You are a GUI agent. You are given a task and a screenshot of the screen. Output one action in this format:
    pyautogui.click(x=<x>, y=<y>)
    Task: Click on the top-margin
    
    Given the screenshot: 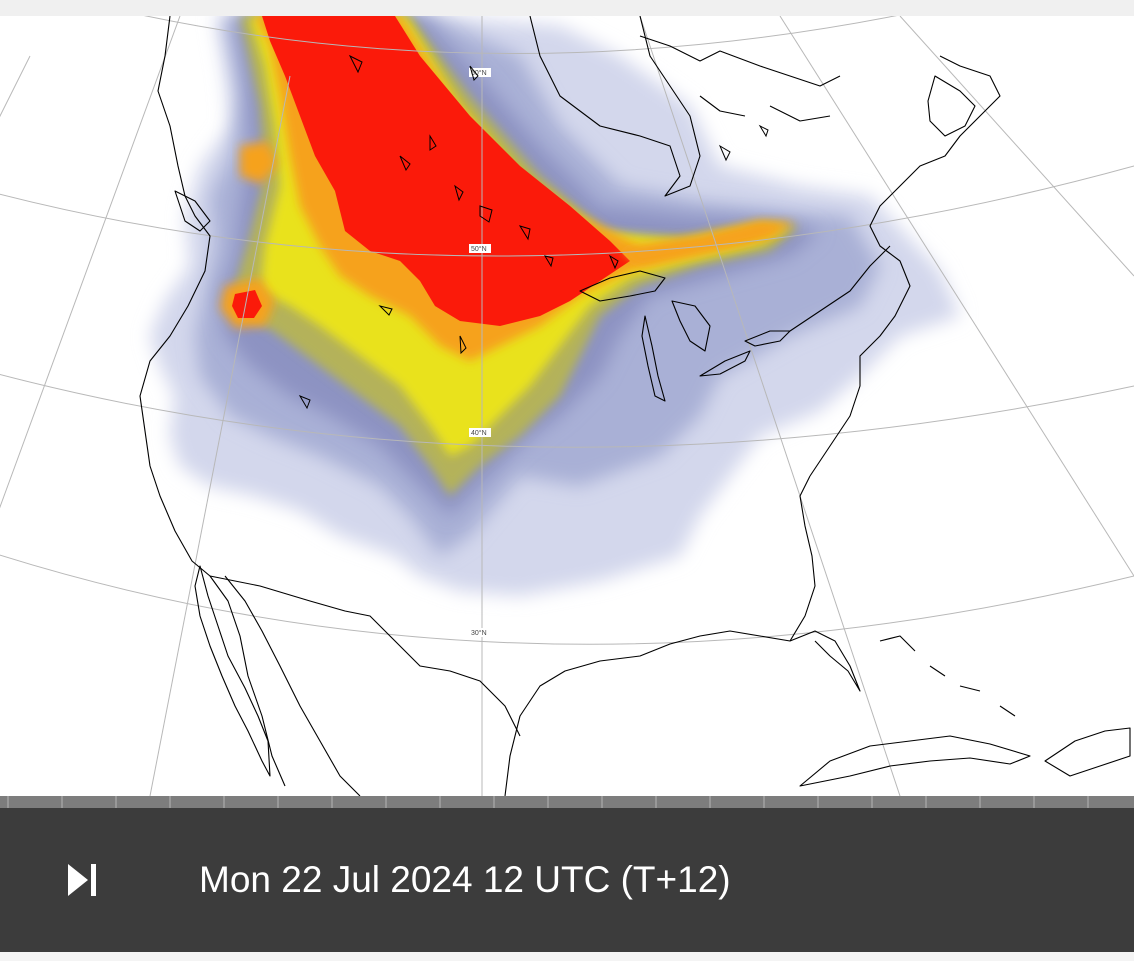 What is the action you would take?
    pyautogui.click(x=567, y=8)
    